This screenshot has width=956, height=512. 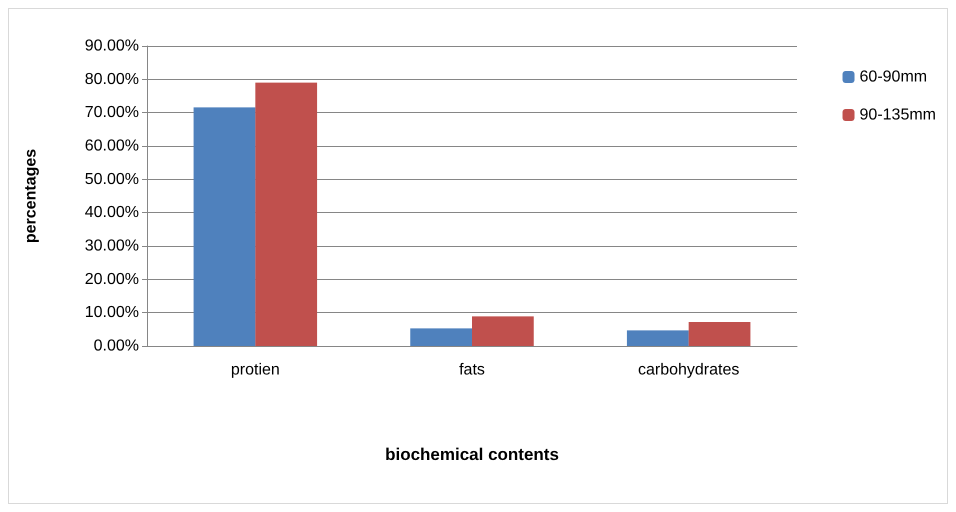 What do you see at coordinates (111, 146) in the screenshot?
I see `y-tick-label: 60.00%` at bounding box center [111, 146].